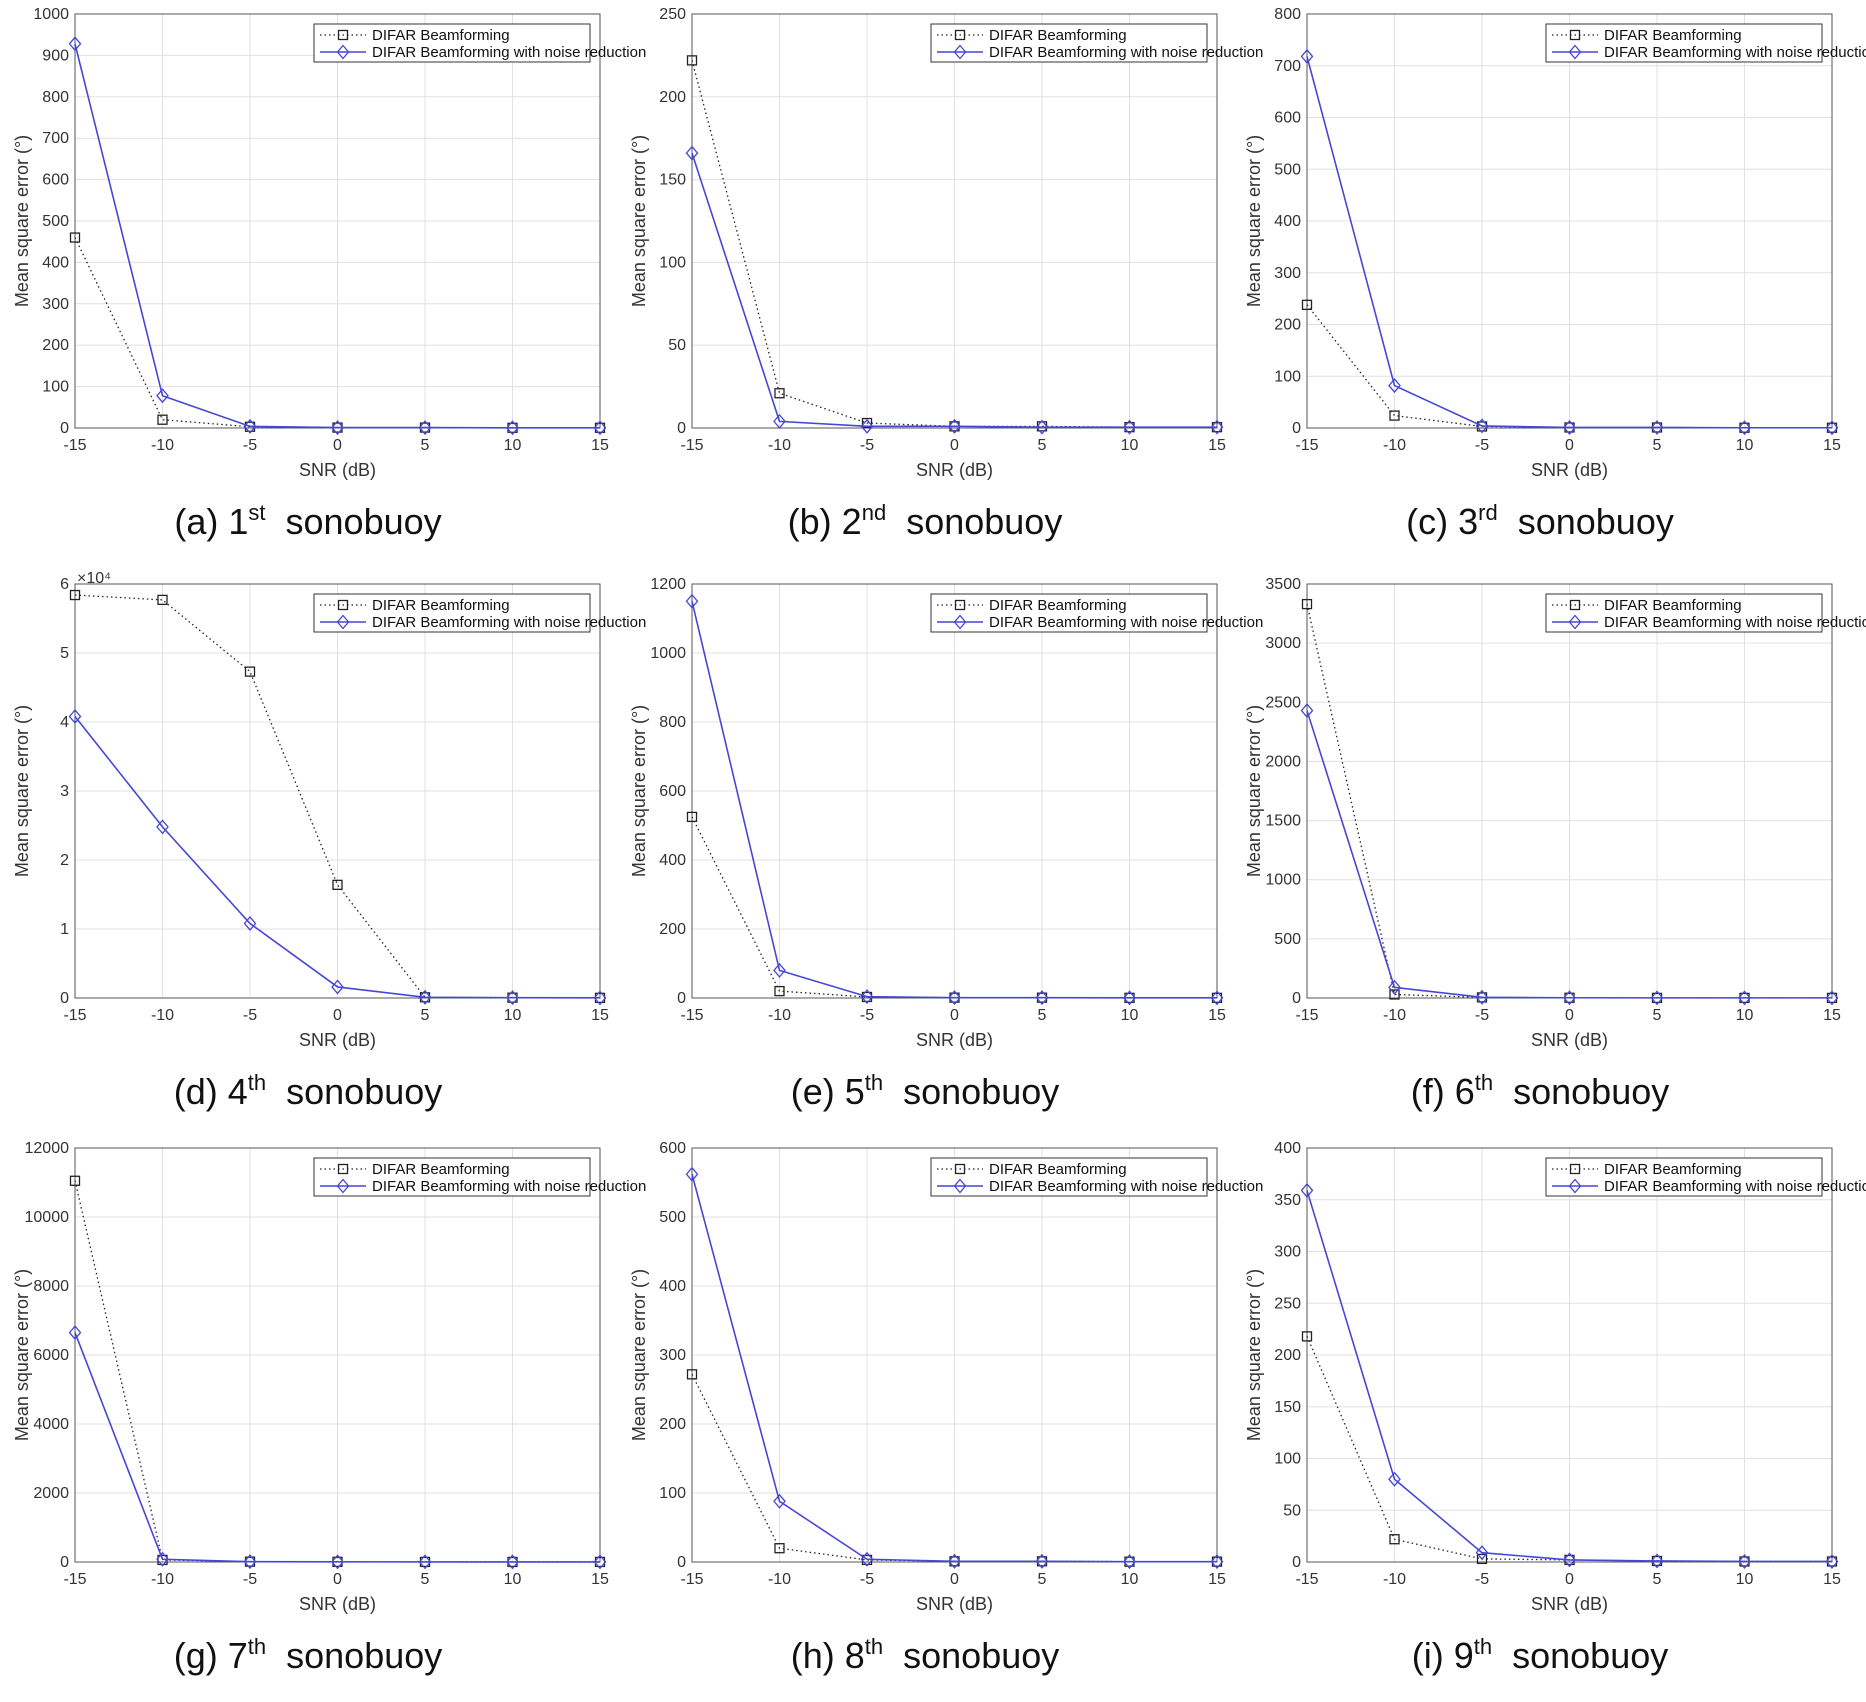 The image size is (1866, 1702). What do you see at coordinates (64, 584) in the screenshot?
I see `y-tick-label: 6` at bounding box center [64, 584].